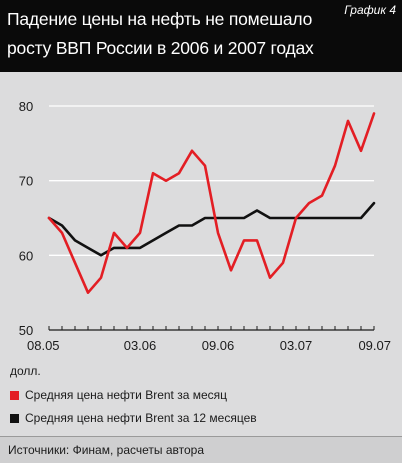 The height and width of the screenshot is (464, 402). What do you see at coordinates (370, 10) in the screenshot?
I see `figure-tag: График 4` at bounding box center [370, 10].